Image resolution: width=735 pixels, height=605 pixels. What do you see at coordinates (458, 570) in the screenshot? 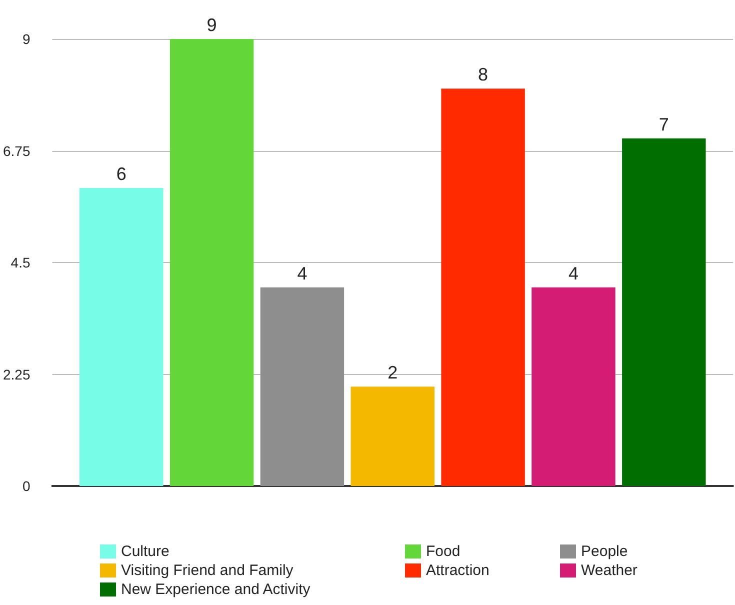
I see `legend-label: Attraction` at bounding box center [458, 570].